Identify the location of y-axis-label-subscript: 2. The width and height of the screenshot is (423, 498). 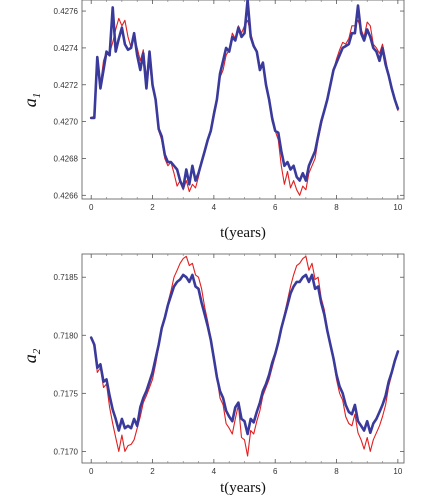
(37, 351).